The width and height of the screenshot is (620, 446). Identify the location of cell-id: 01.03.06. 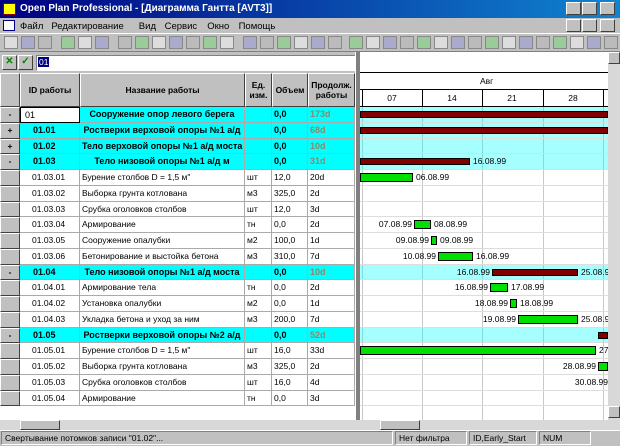
(50, 256).